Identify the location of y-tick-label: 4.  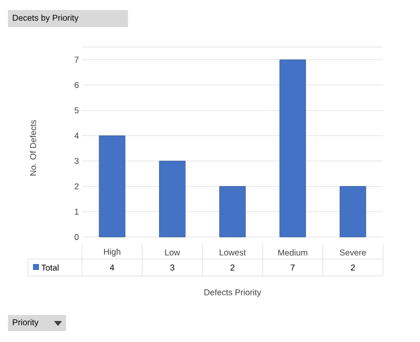
(76, 135).